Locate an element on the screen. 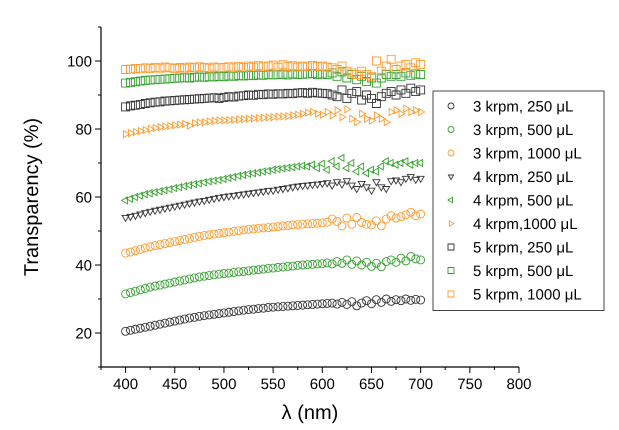 This screenshot has width=619, height=430. x-tick-label: 500 is located at coordinates (223, 384).